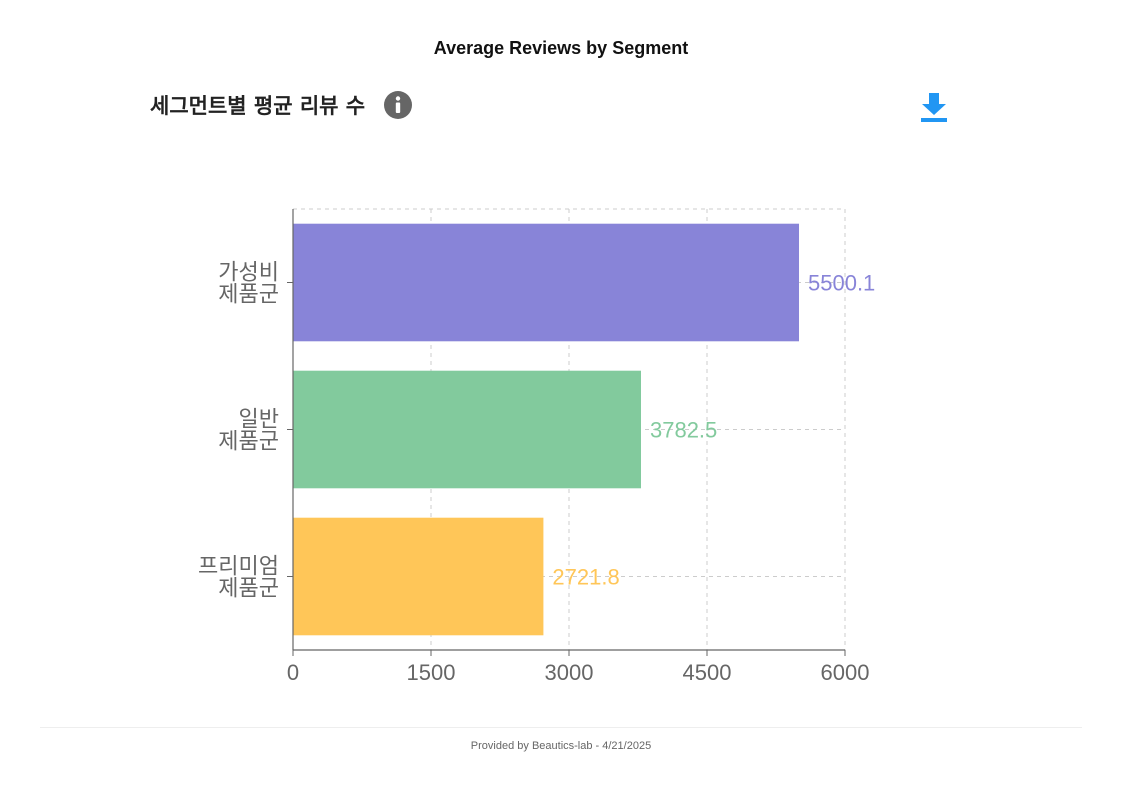  I want to click on value-label: 3782.5, so click(683, 430).